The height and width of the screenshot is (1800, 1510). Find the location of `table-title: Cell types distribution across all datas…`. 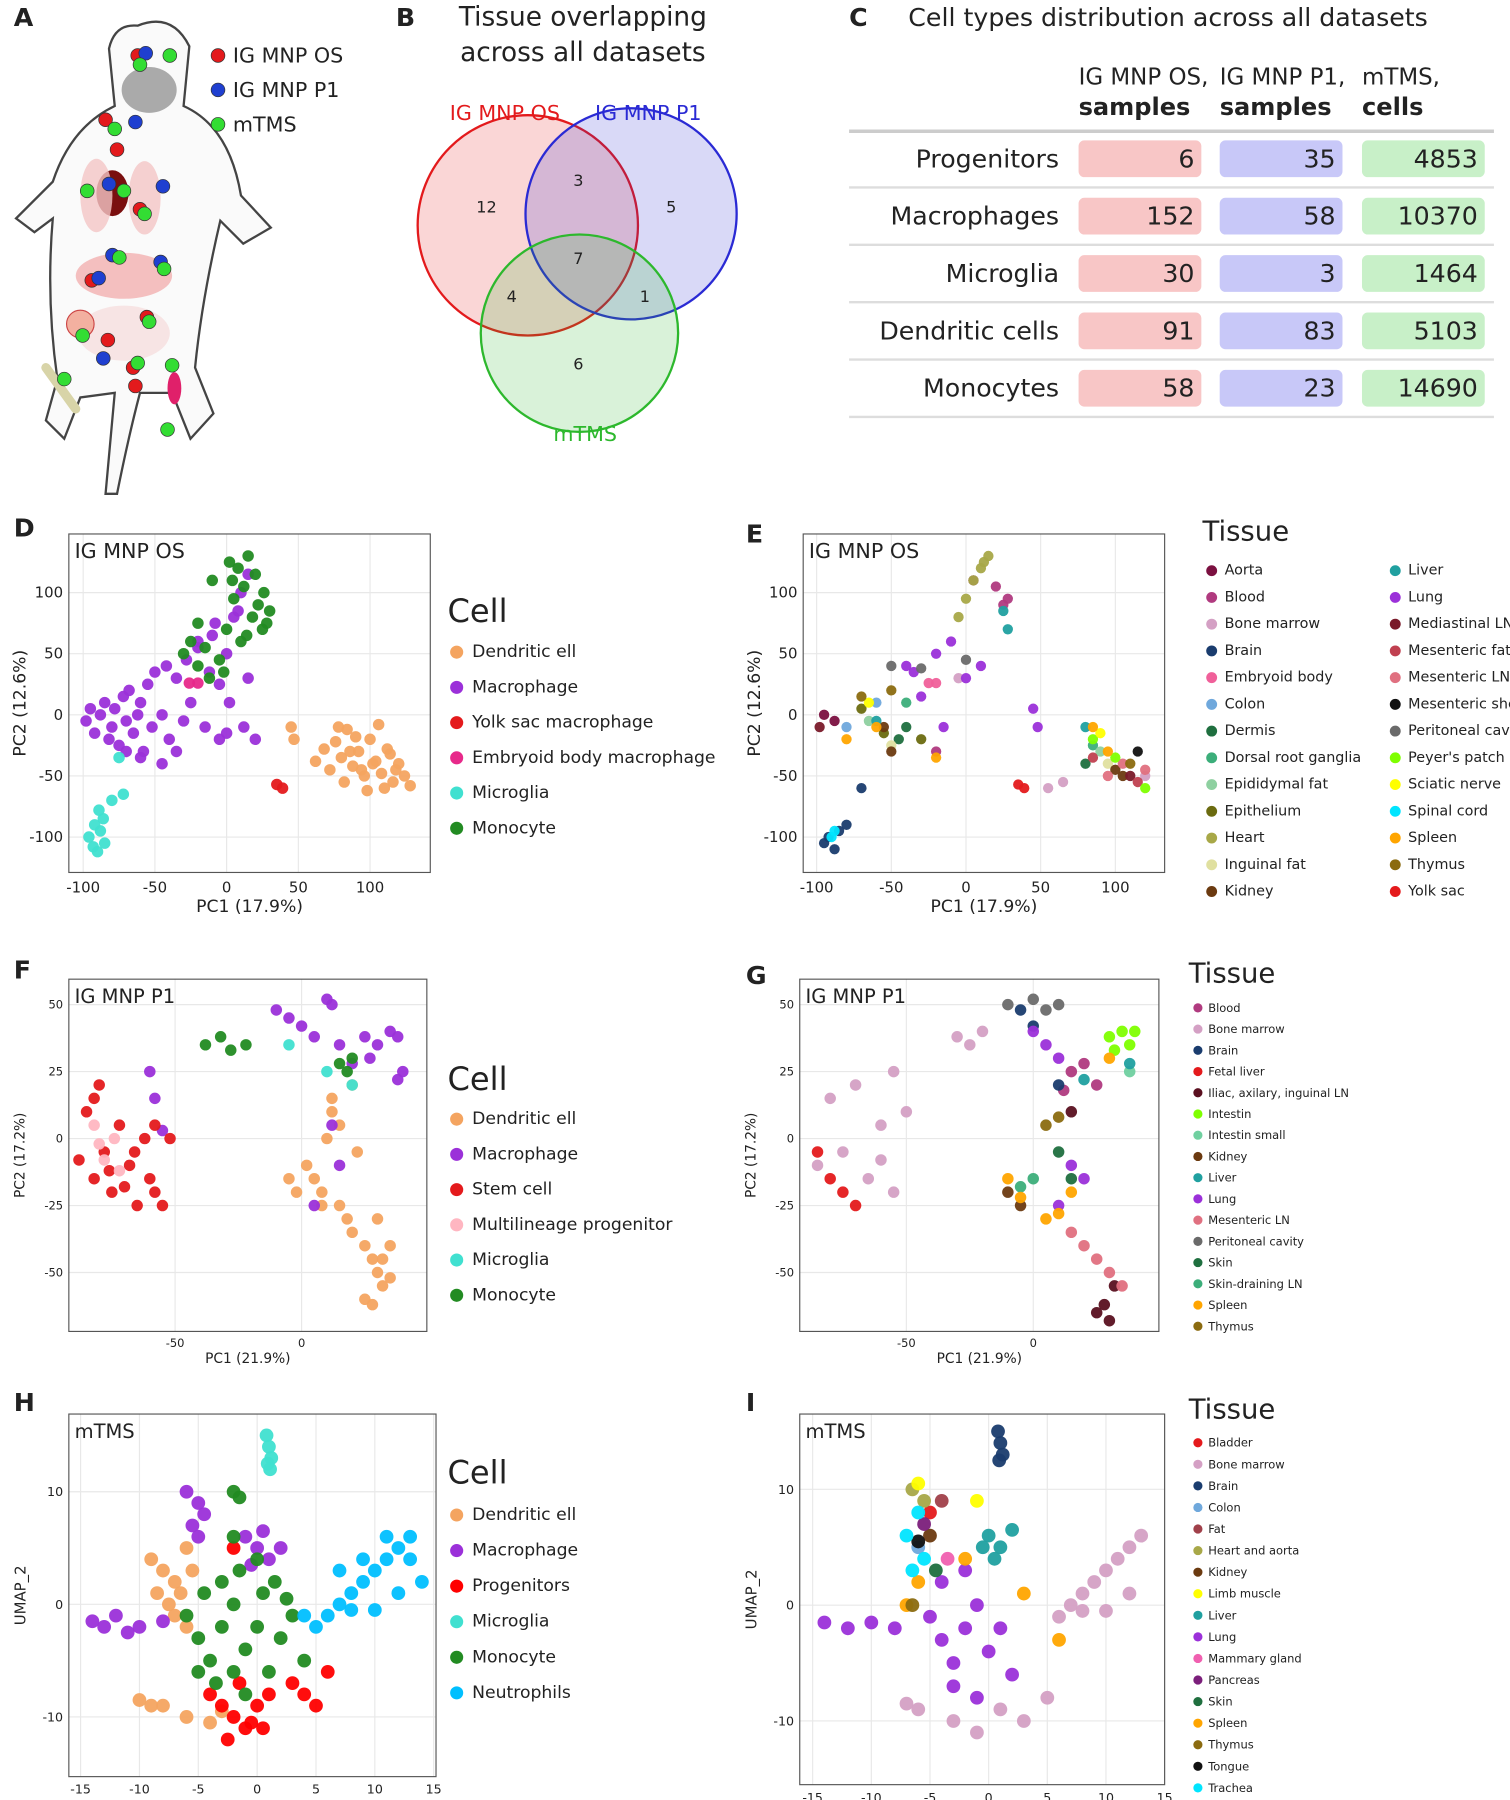

table-title: Cell types distribution across all datas… is located at coordinates (1168, 17).